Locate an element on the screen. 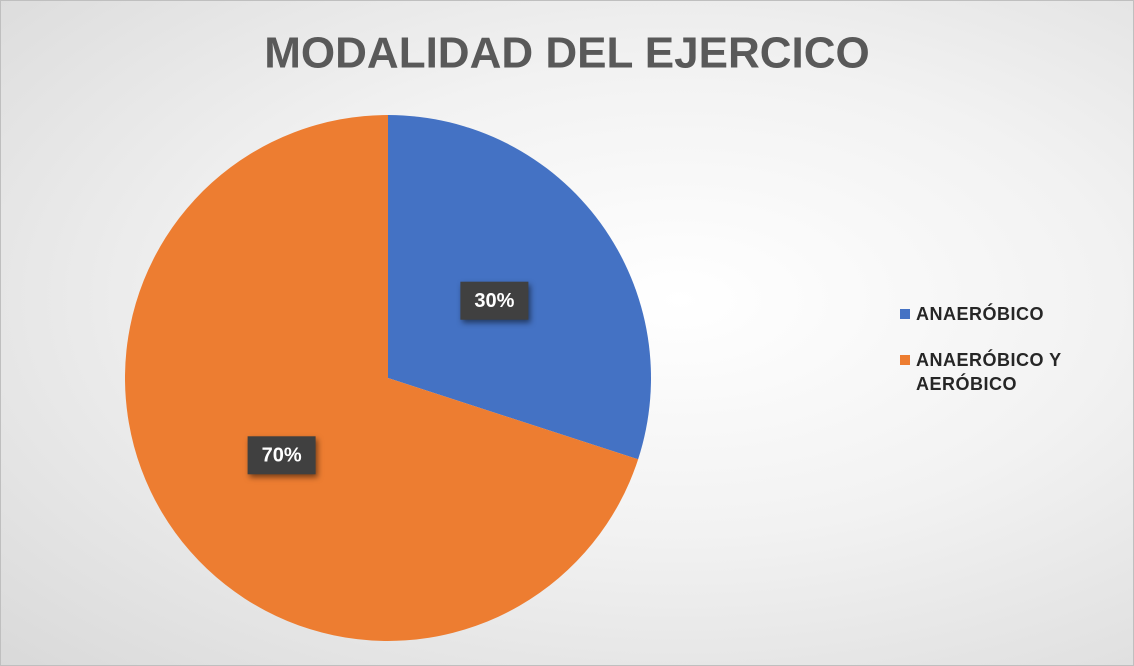 The image size is (1134, 666). legend: ANAERÓBICO ANAERÓBICO Y AERÓBICO is located at coordinates (988, 360).